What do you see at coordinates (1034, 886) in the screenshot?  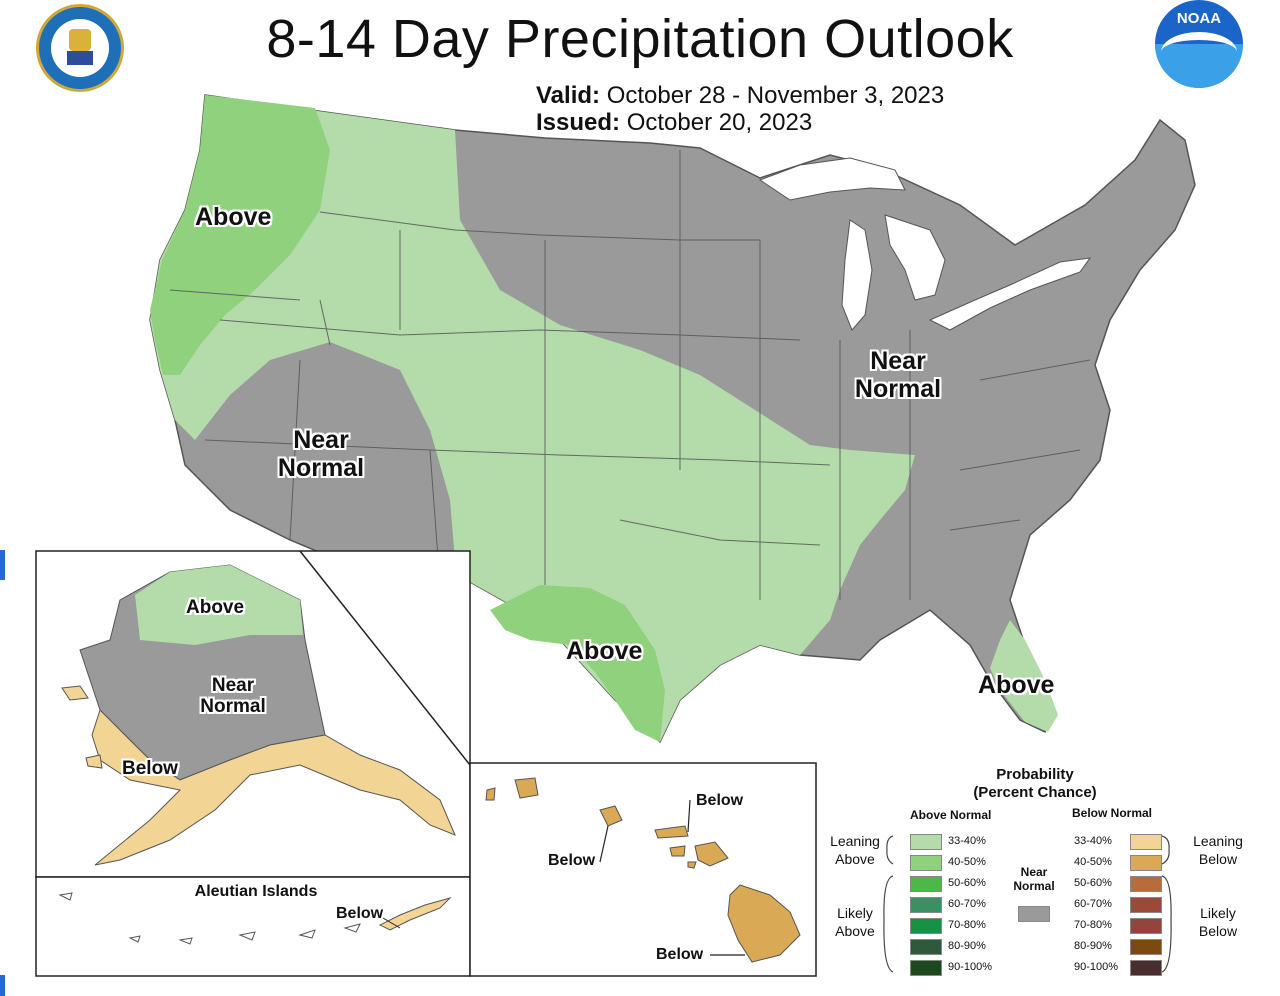 I see `near-normal-line2: Normal` at bounding box center [1034, 886].